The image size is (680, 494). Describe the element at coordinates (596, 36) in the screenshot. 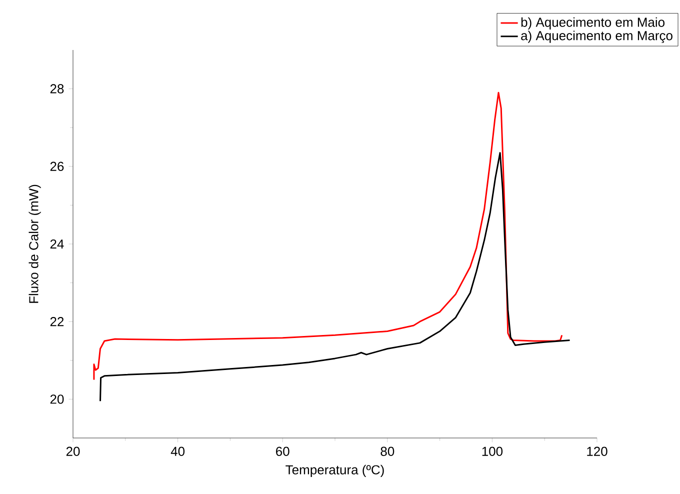

I see `legend-label: a) Aquecimento em Março` at that location.